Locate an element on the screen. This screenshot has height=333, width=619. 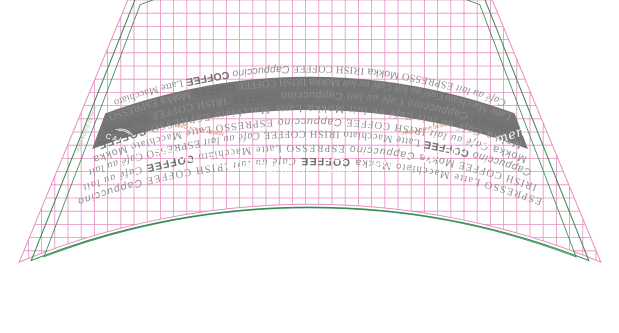
coffee-word: COFFEE is located at coordinates (252, 98).